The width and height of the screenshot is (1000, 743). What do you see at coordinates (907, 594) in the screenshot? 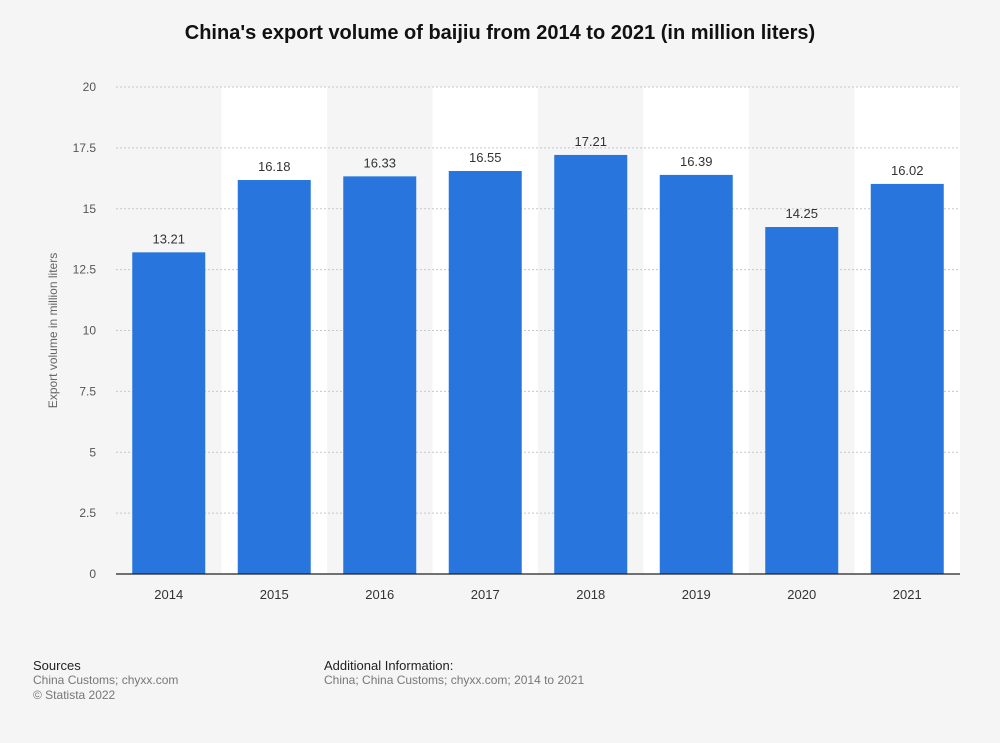
I see `x-tick-label: 2021` at bounding box center [907, 594].